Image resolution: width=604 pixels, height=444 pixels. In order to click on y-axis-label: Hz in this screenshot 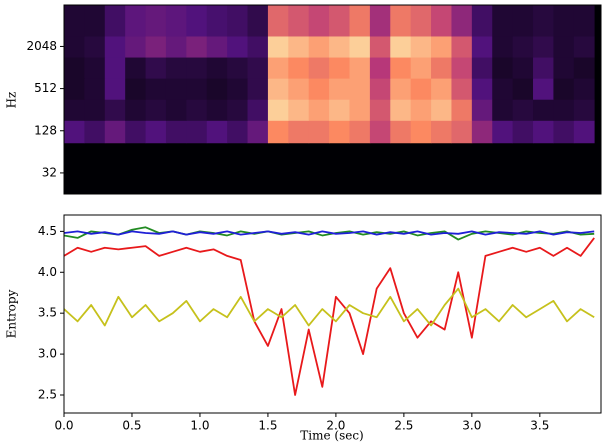, I will do `click(12, 100)`.